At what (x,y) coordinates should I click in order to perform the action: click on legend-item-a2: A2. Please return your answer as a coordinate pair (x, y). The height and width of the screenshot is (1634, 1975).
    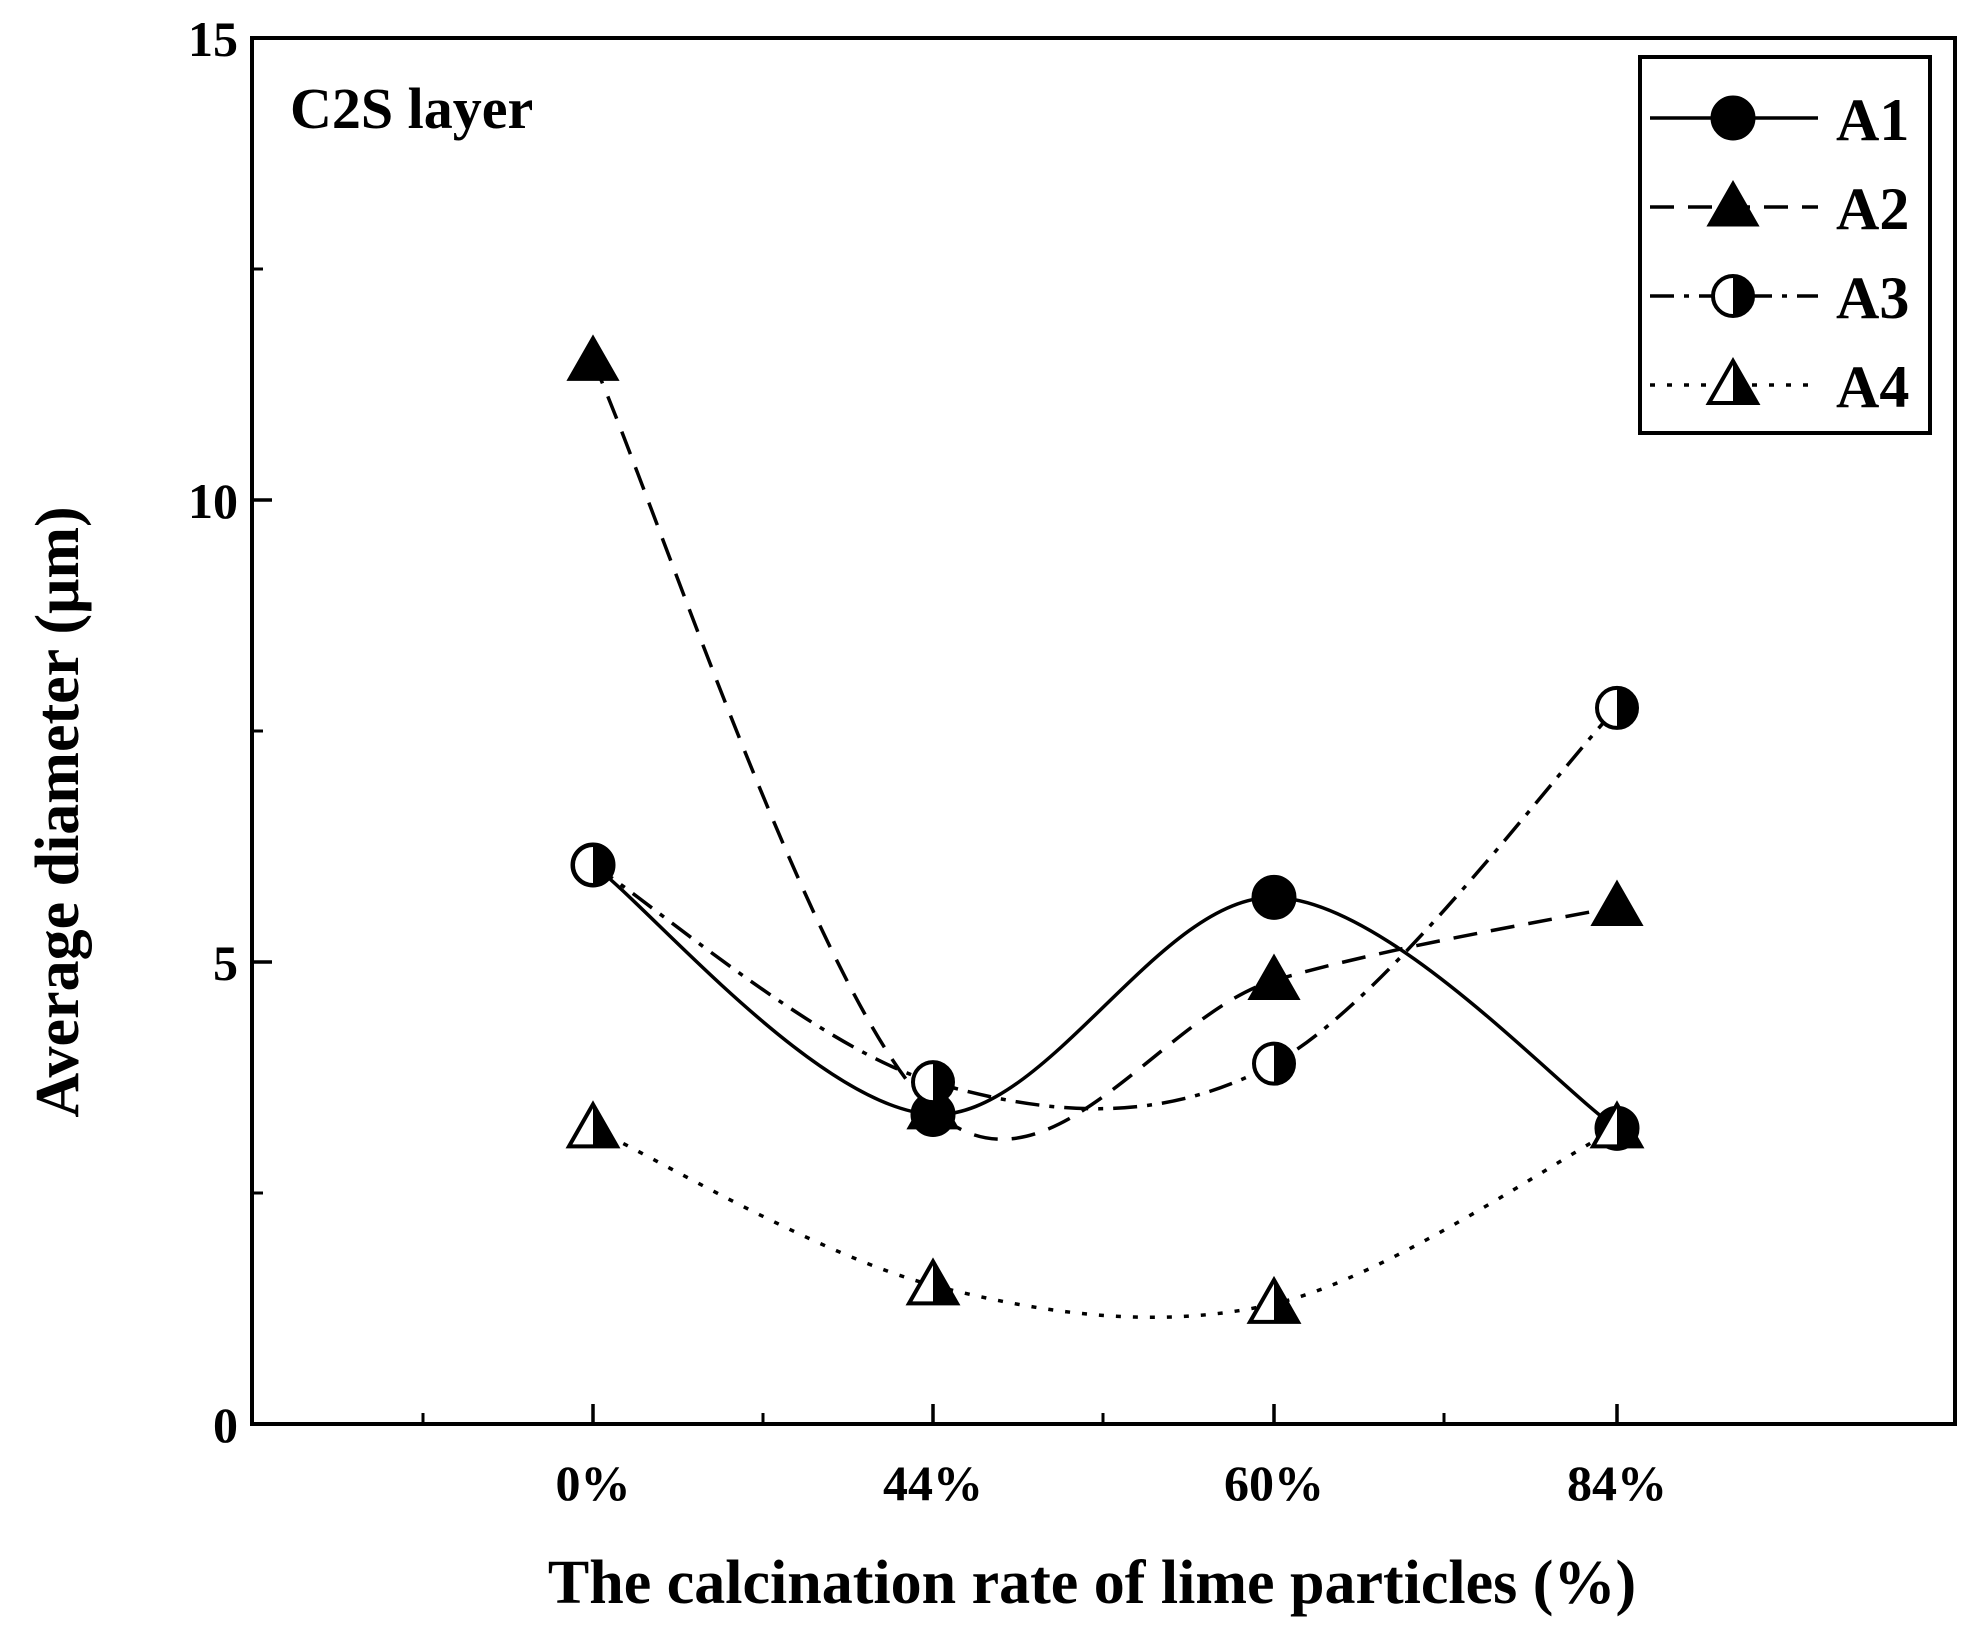
    Looking at the image, I should click on (1779, 209).